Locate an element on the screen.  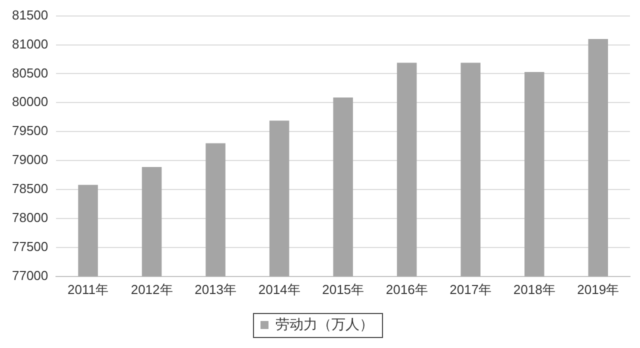
y-tick-label: 78500 is located at coordinates (30, 188).